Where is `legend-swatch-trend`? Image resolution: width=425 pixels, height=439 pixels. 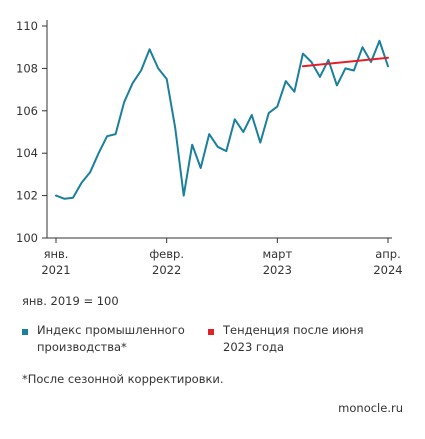
legend-swatch-trend is located at coordinates (211, 332).